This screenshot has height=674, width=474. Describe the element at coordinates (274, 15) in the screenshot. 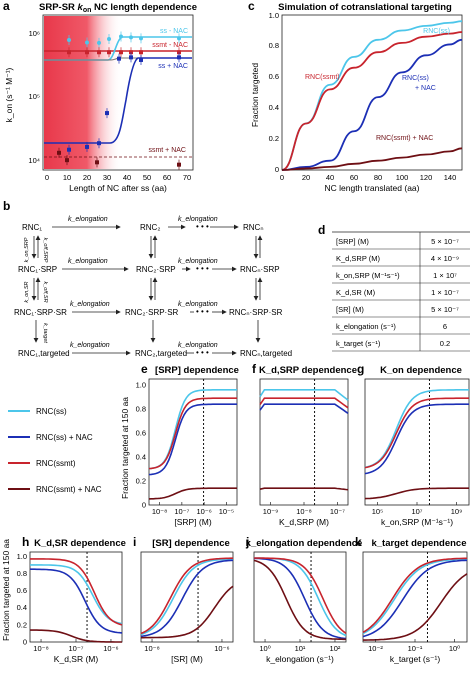

I see `svg-text: 1.0` at that location.